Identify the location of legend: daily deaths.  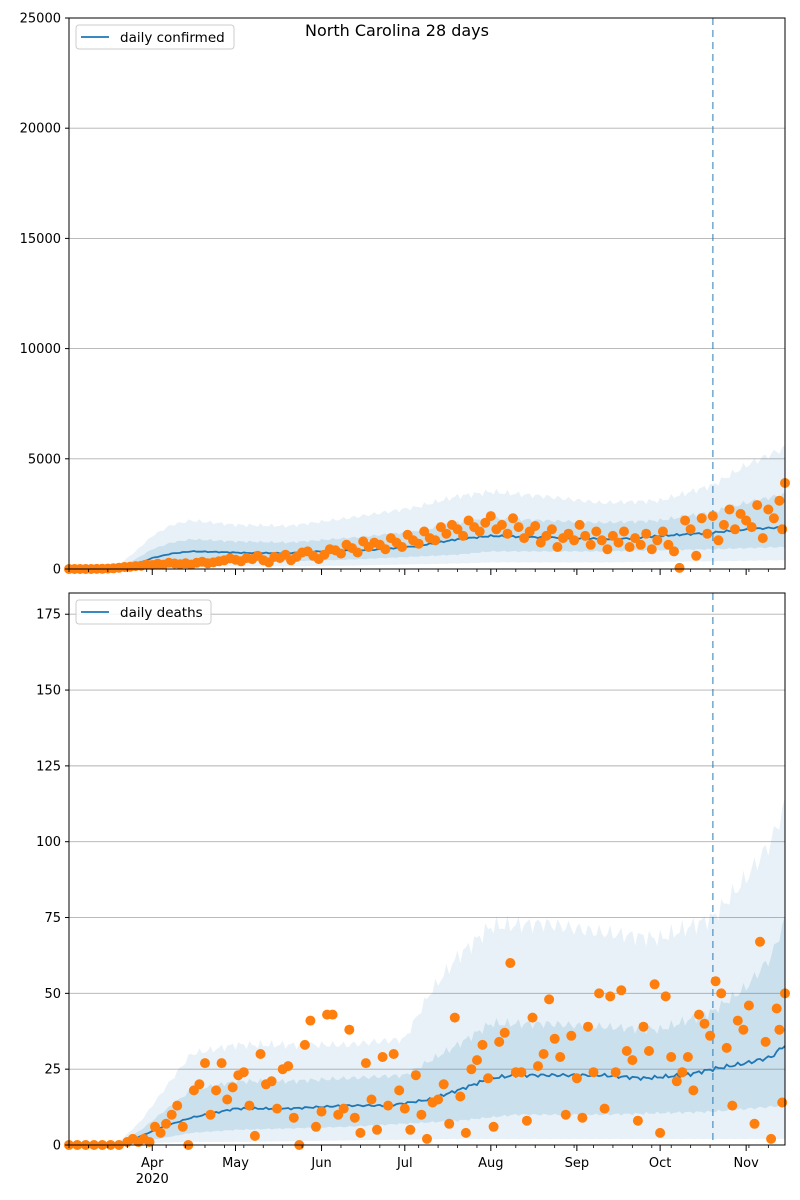
(143, 612).